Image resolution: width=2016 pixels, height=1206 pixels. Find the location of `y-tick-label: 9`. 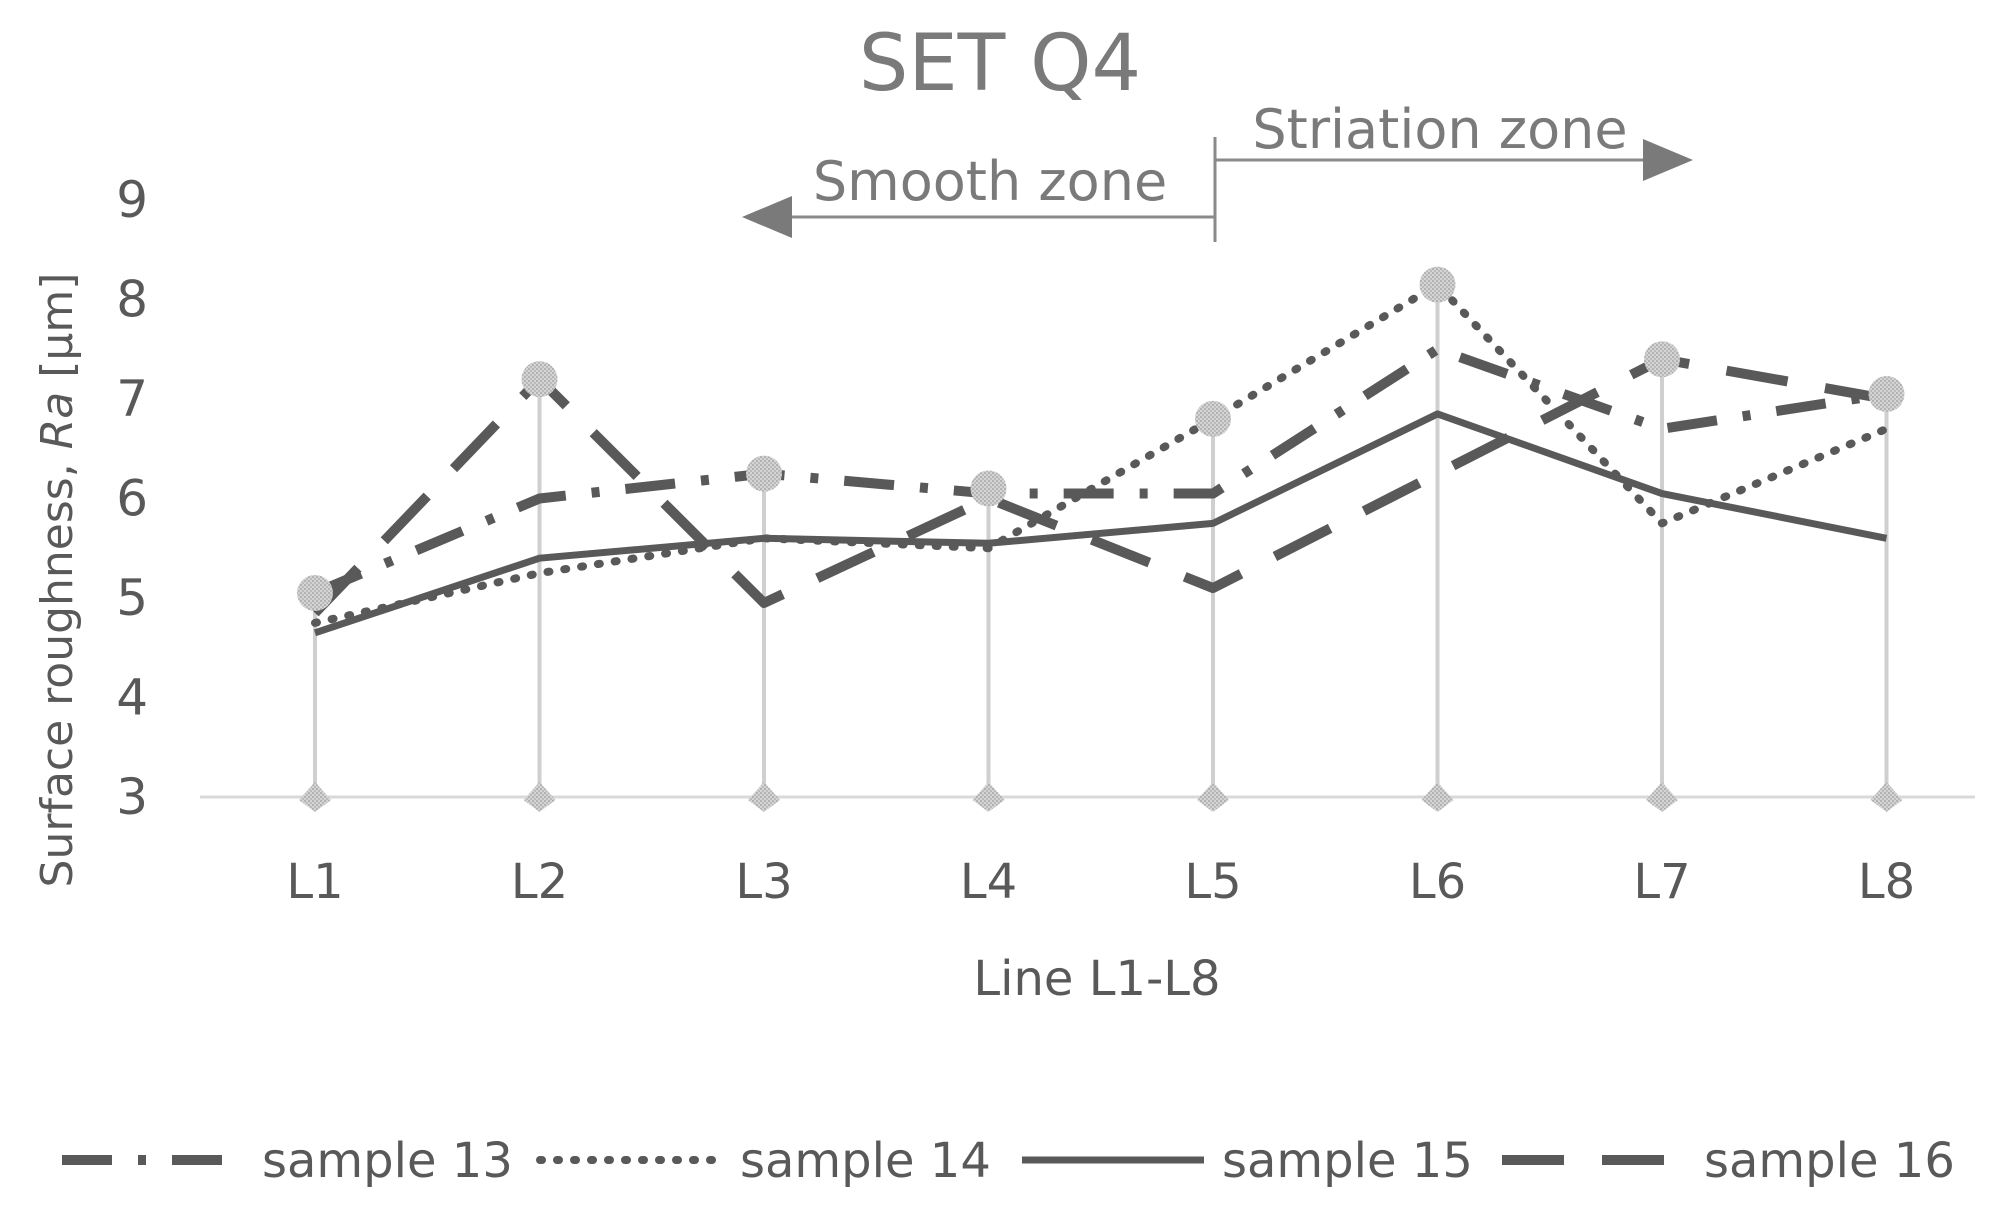

y-tick-label: 9 is located at coordinates (132, 200).